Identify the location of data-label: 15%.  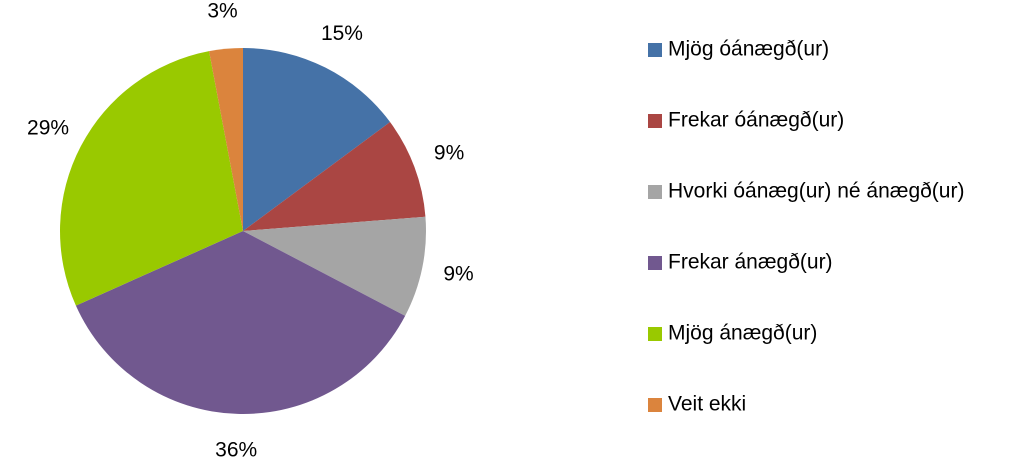
(342, 33).